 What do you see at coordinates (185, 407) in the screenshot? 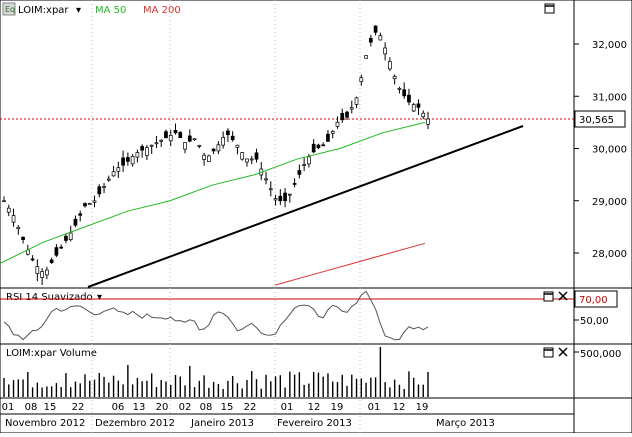
I see `x-day-label: 02` at bounding box center [185, 407].